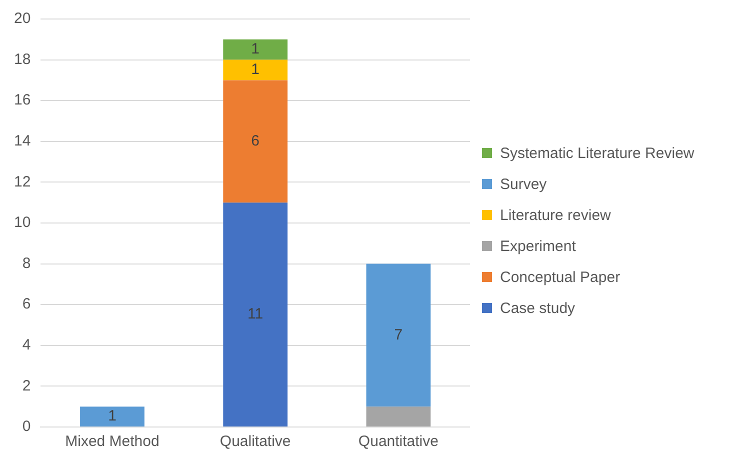  What do you see at coordinates (26, 263) in the screenshot?
I see `y-tick-label: 8` at bounding box center [26, 263].